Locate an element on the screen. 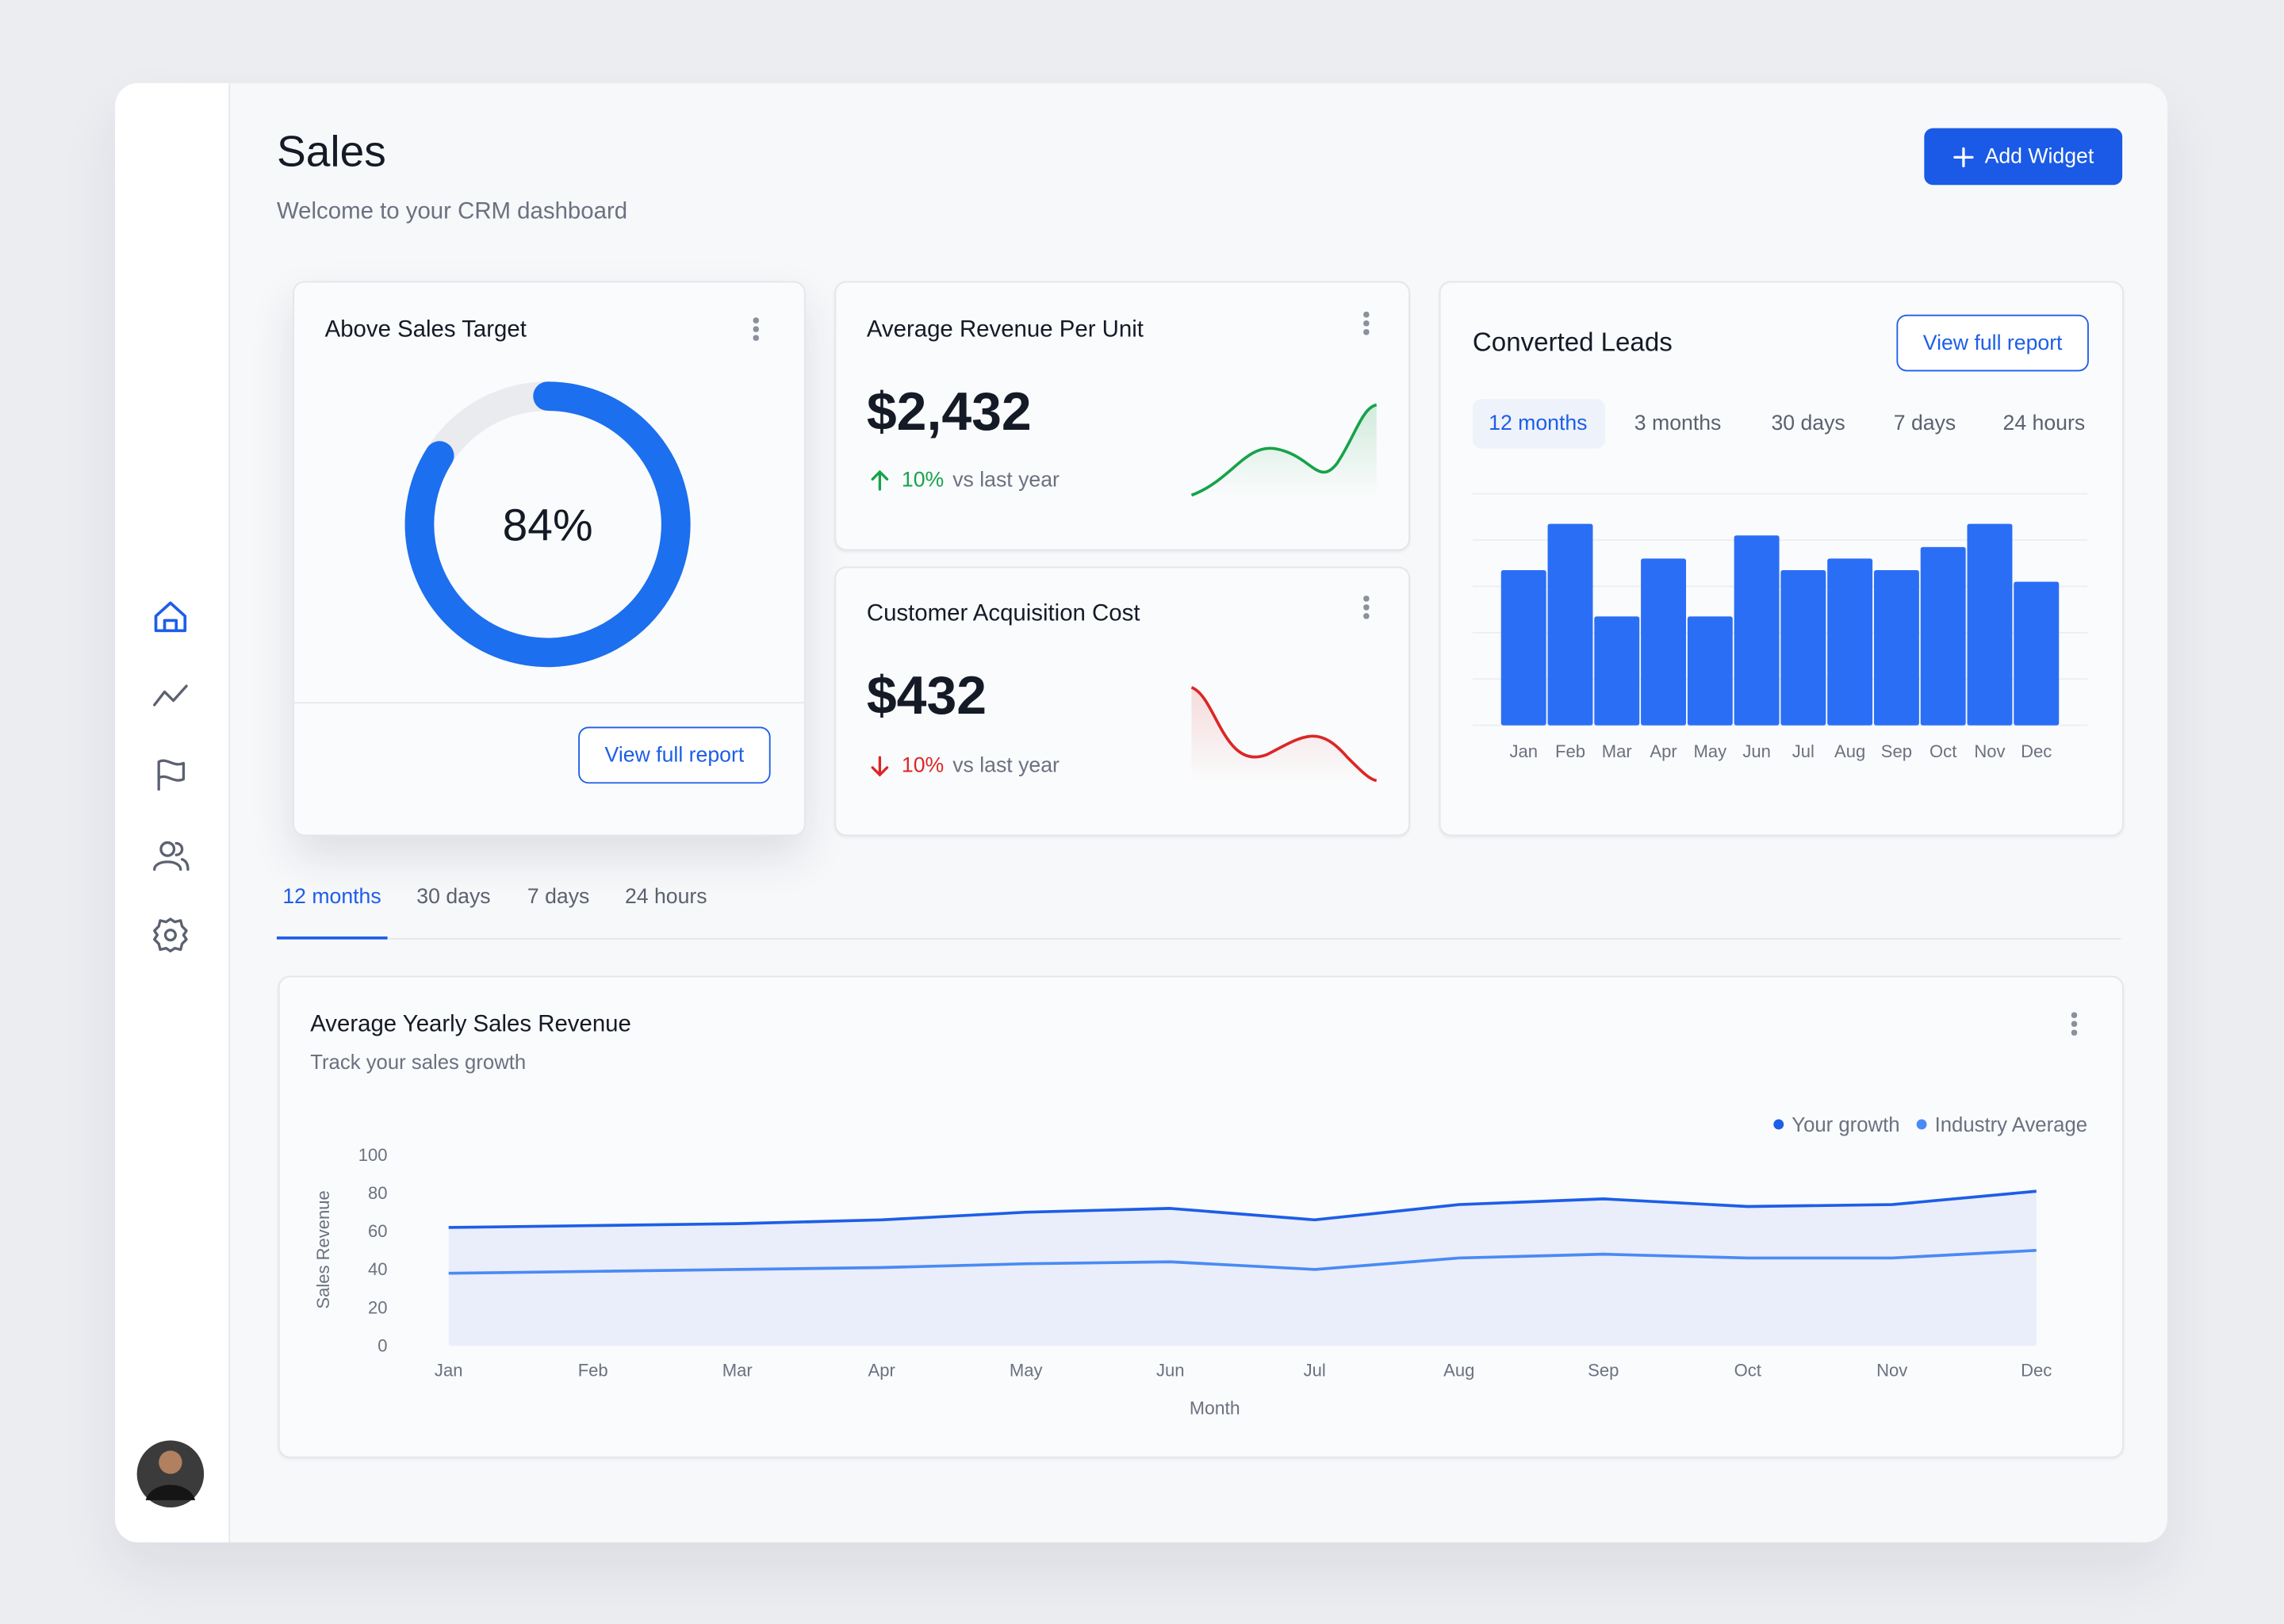 The width and height of the screenshot is (2284, 1624). up-arrow is located at coordinates (880, 480).